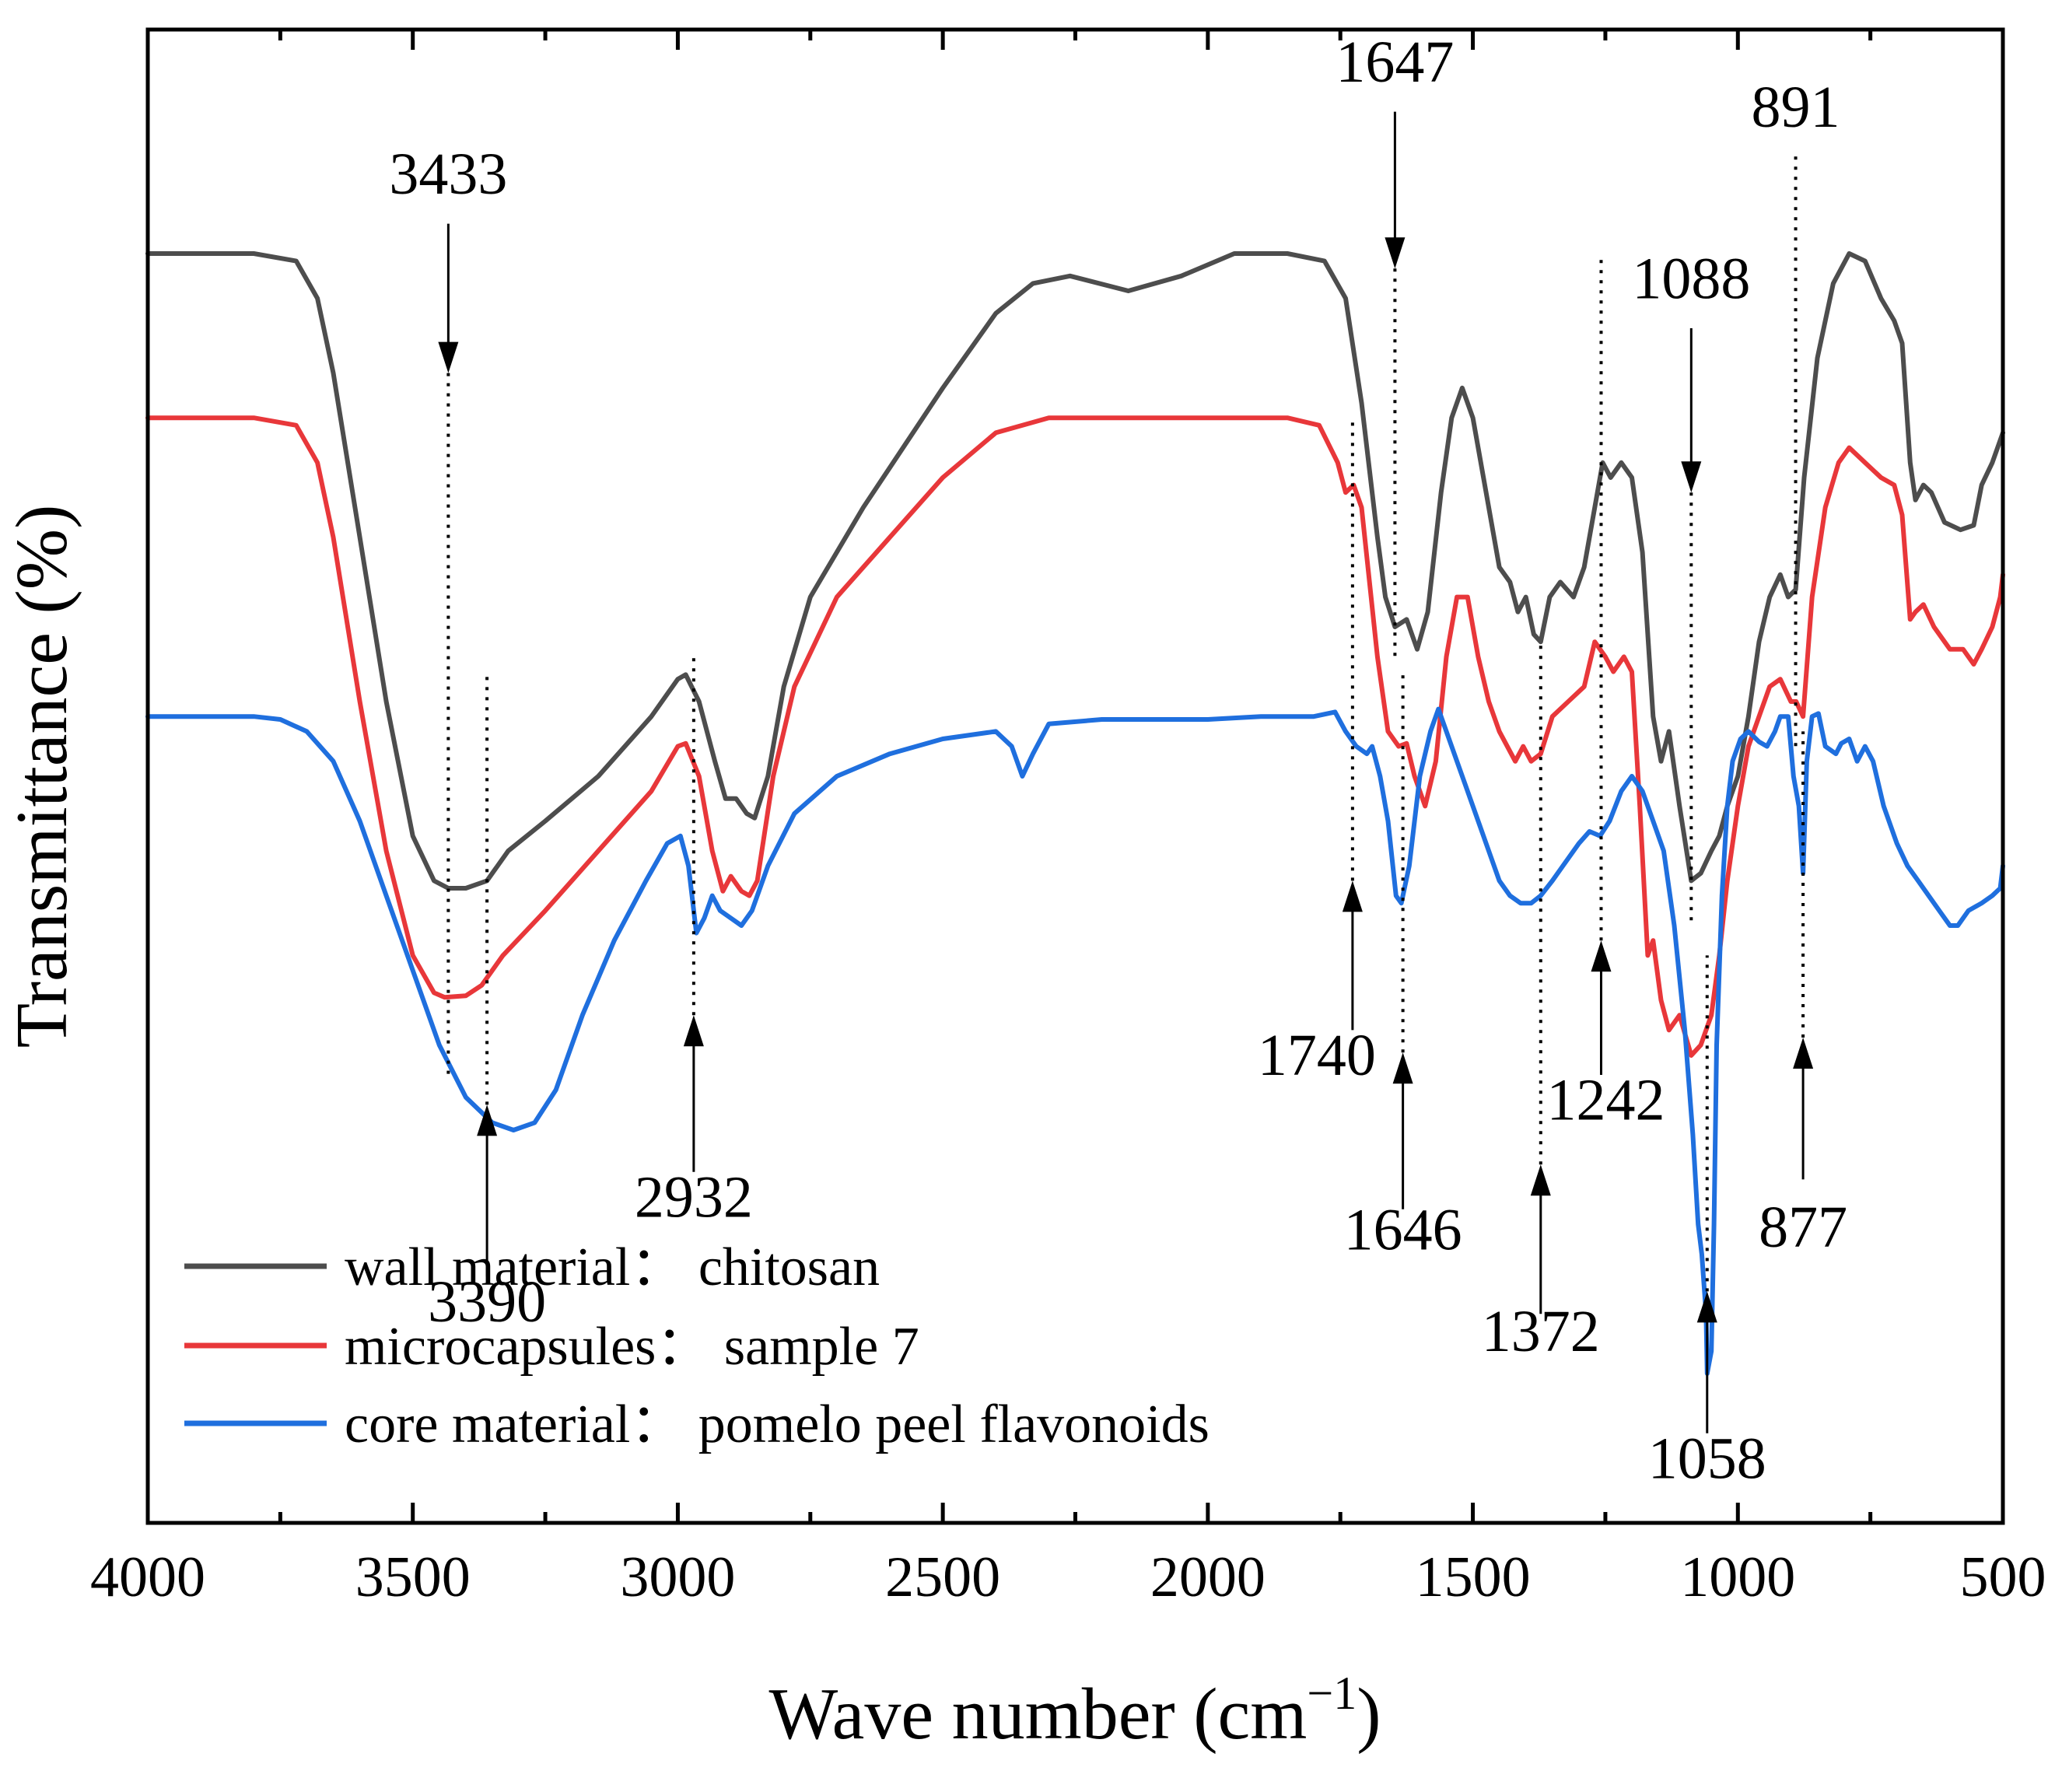 The height and width of the screenshot is (1792, 2062). What do you see at coordinates (1332, 1694) in the screenshot?
I see `x-axis-title-superscript: −1` at bounding box center [1332, 1694].